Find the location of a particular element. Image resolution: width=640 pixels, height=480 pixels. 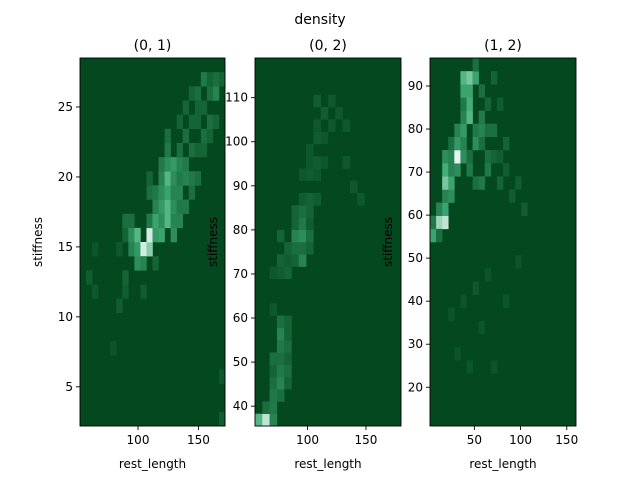

y-tick-label: 80 is located at coordinates (240, 230).